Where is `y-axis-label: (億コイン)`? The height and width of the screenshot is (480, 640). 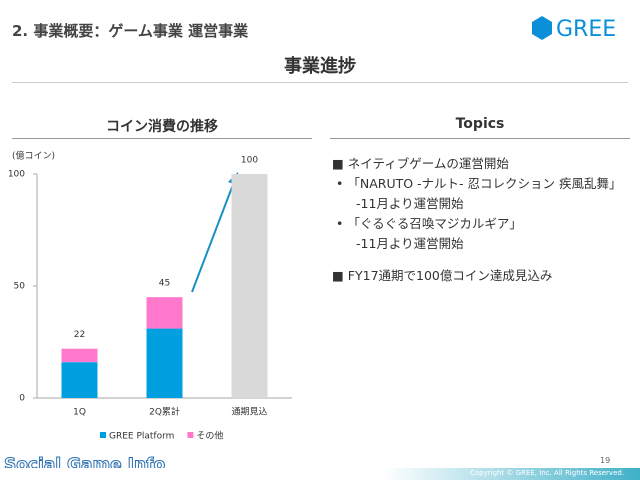 y-axis-label: (億コイン) is located at coordinates (33, 156).